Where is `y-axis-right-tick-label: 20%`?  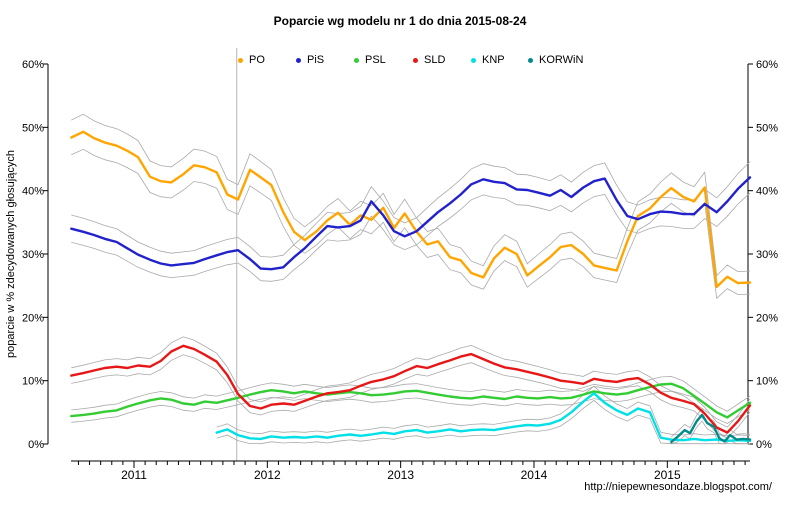 y-axis-right-tick-label: 20% is located at coordinates (767, 318).